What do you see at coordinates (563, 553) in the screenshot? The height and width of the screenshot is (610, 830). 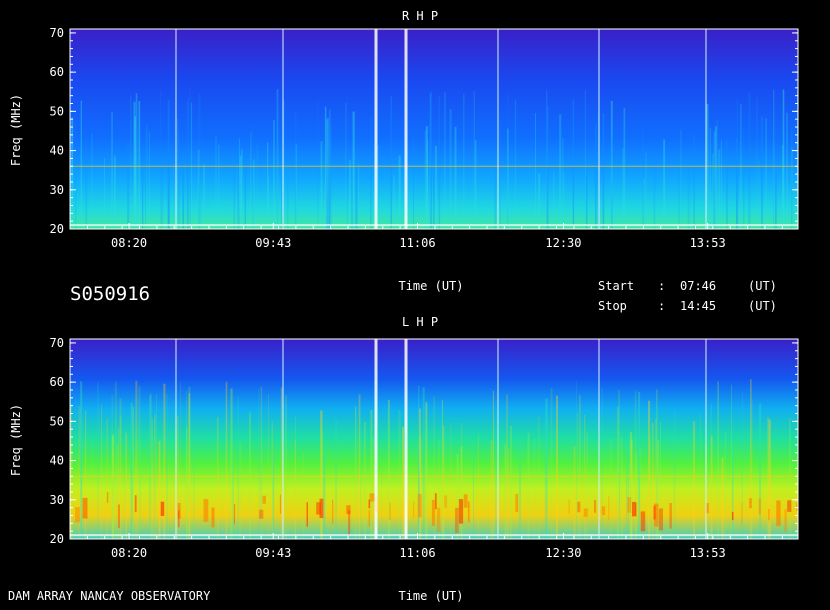 I see `x-tick-label: 12:30` at bounding box center [563, 553].